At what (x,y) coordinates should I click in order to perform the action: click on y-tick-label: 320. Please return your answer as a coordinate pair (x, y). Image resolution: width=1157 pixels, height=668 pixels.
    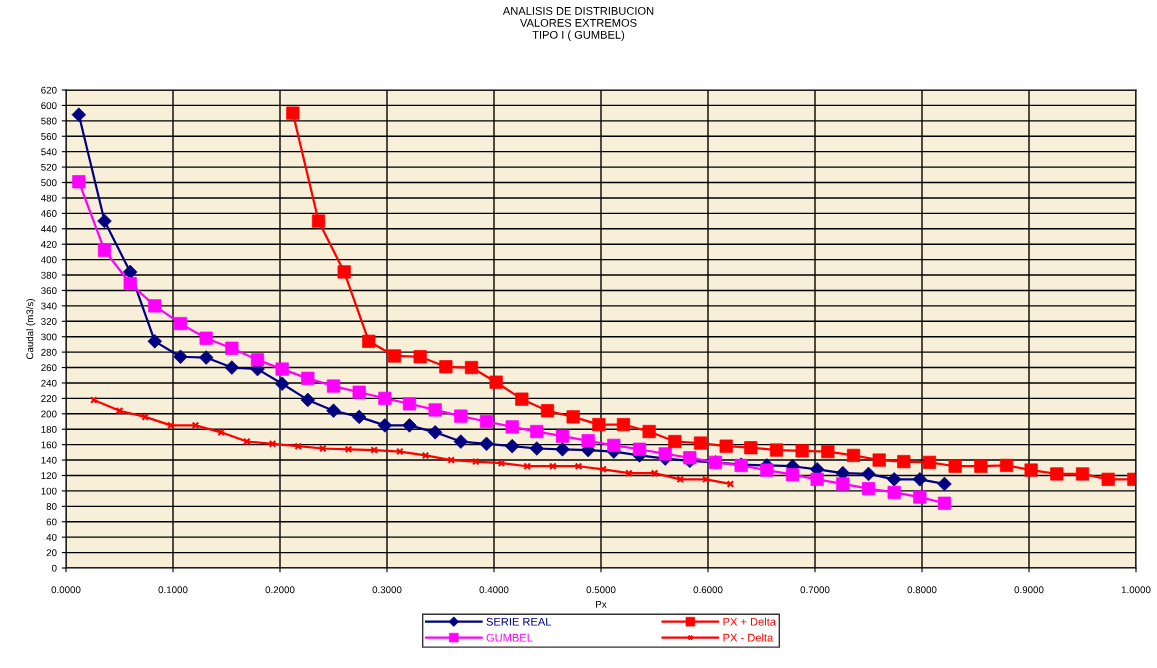
    Looking at the image, I should click on (49, 321).